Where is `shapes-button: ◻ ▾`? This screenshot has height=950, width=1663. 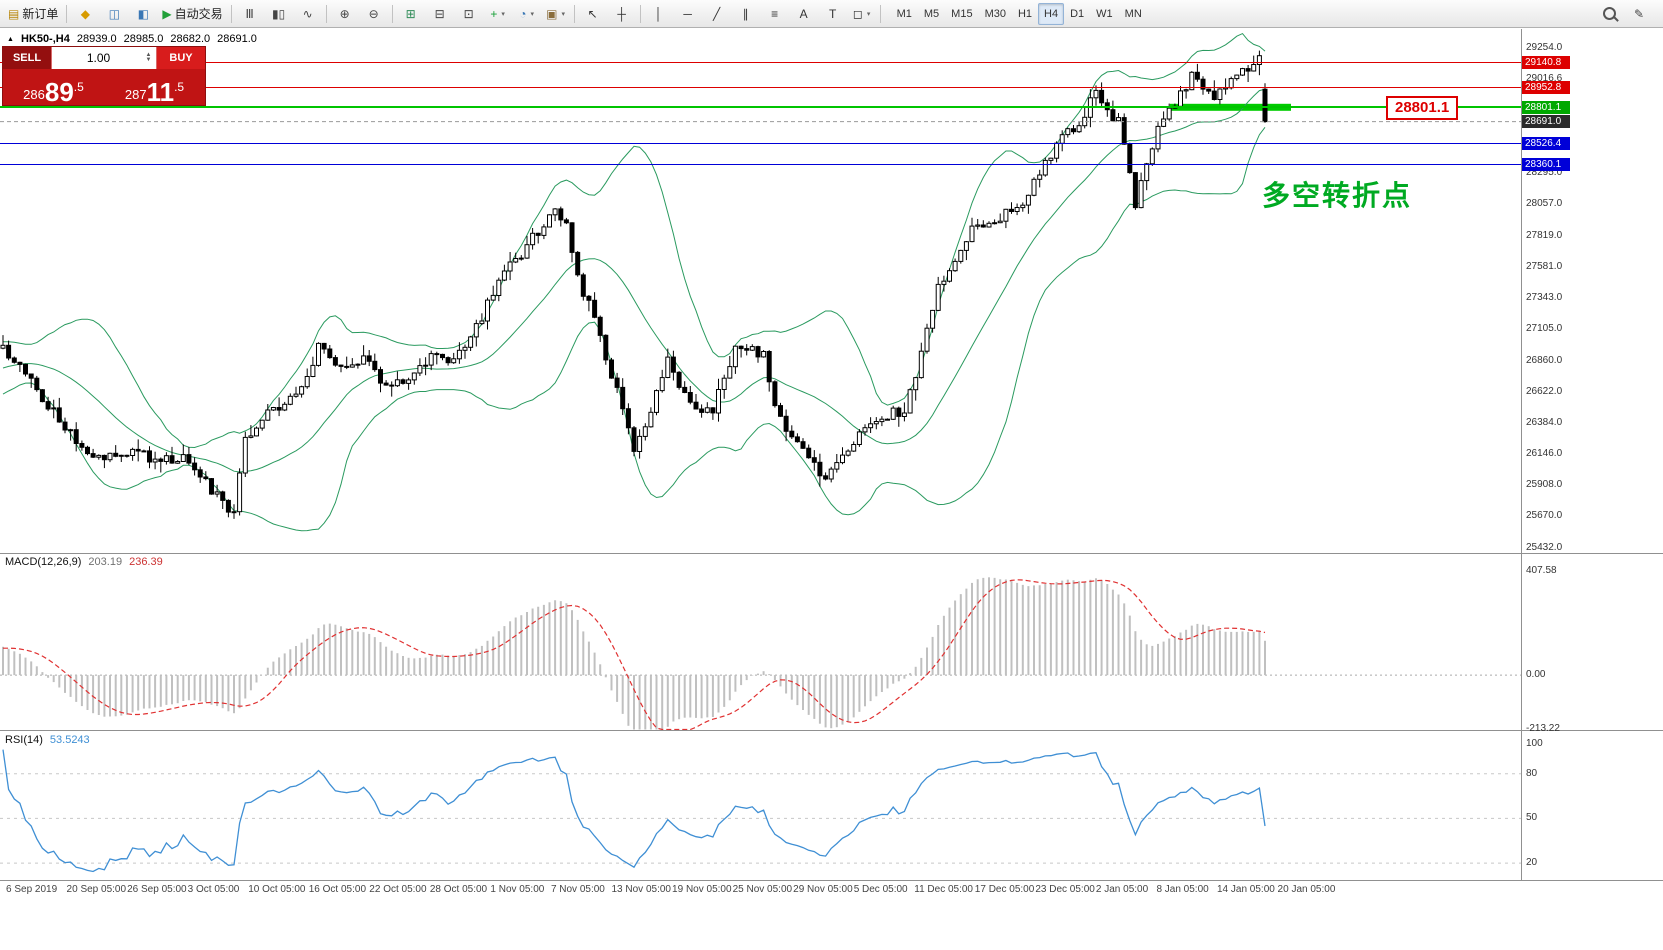
shapes-button: ◻ ▾ is located at coordinates (862, 14).